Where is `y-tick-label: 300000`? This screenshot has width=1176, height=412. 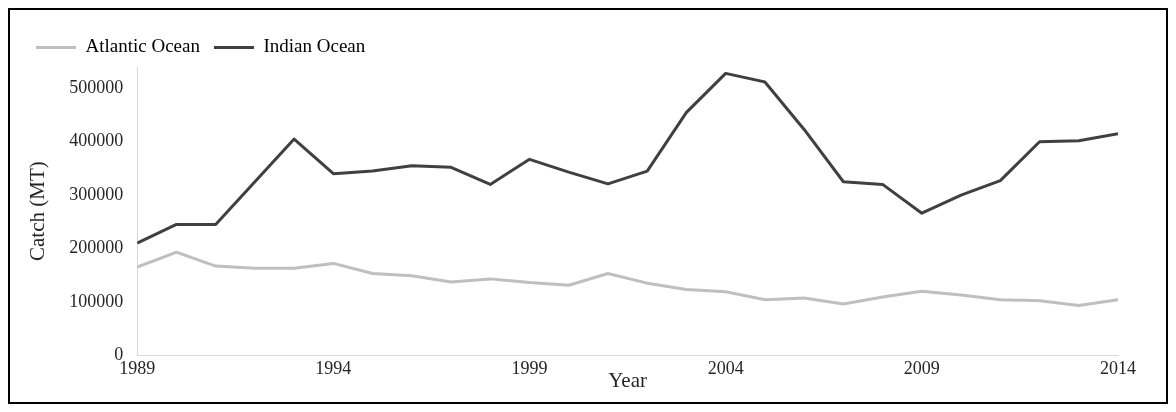
y-tick-label: 300000 is located at coordinates (96, 193).